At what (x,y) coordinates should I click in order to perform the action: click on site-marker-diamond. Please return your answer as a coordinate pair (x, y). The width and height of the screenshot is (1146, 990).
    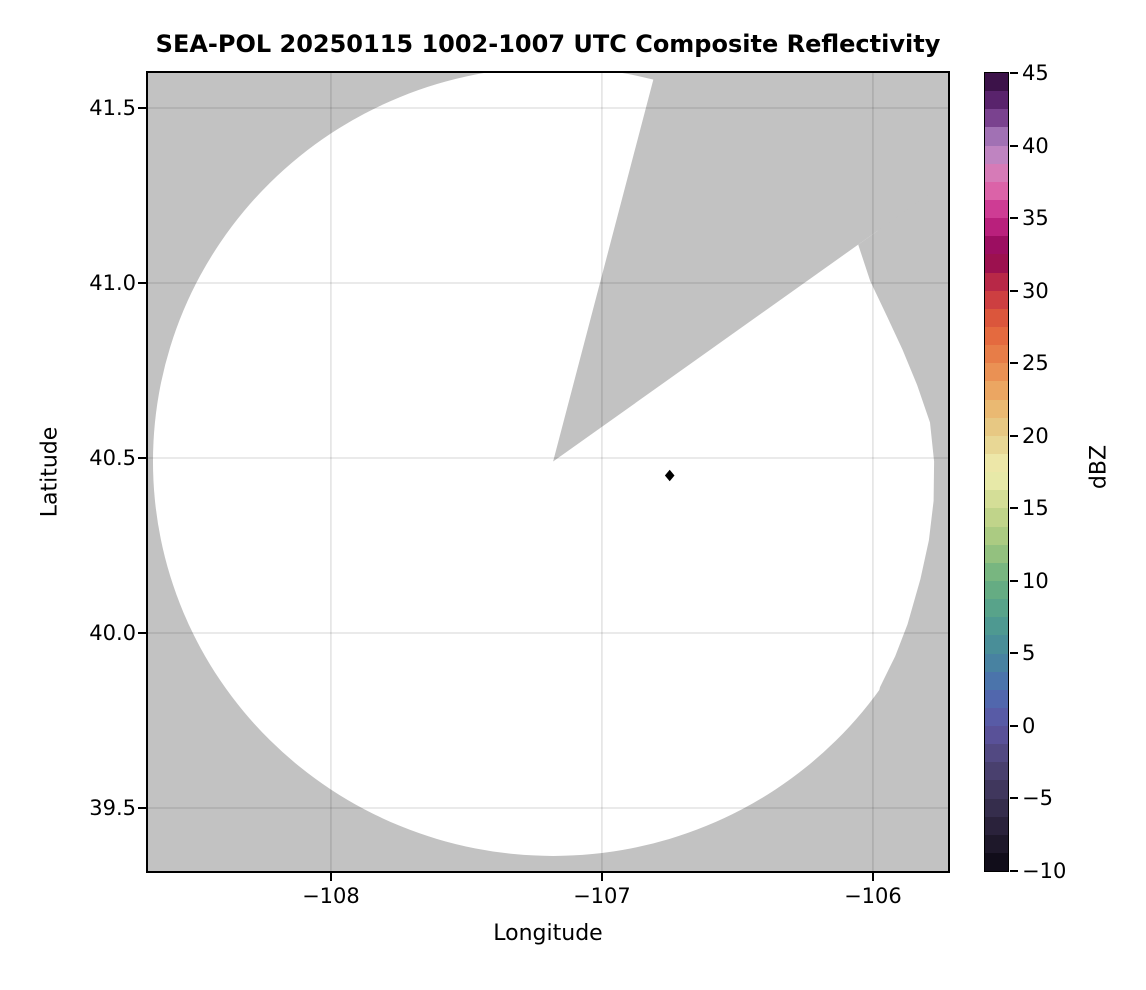
    Looking at the image, I should click on (669, 475).